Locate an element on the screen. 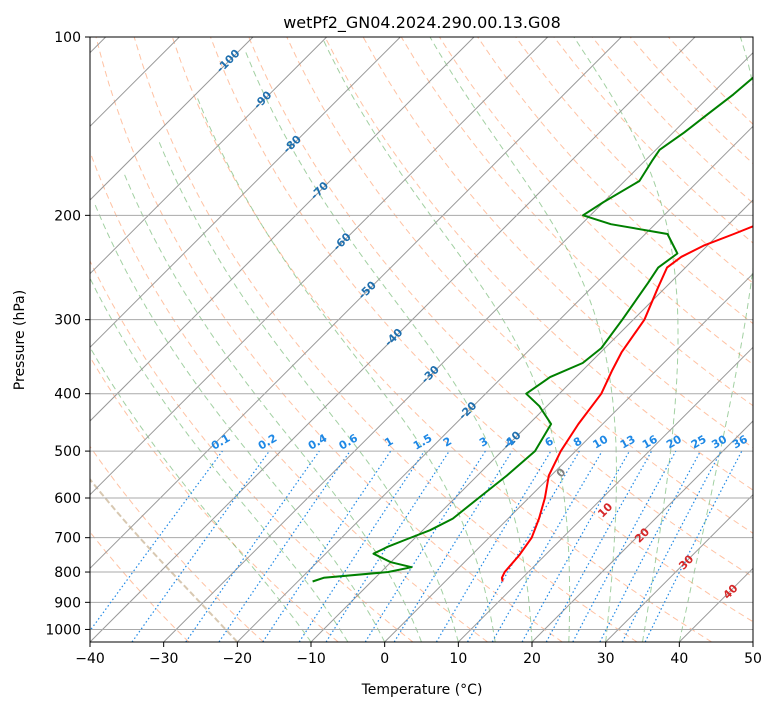 The image size is (775, 708). mixing-ratio-label: 8 is located at coordinates (577, 442).